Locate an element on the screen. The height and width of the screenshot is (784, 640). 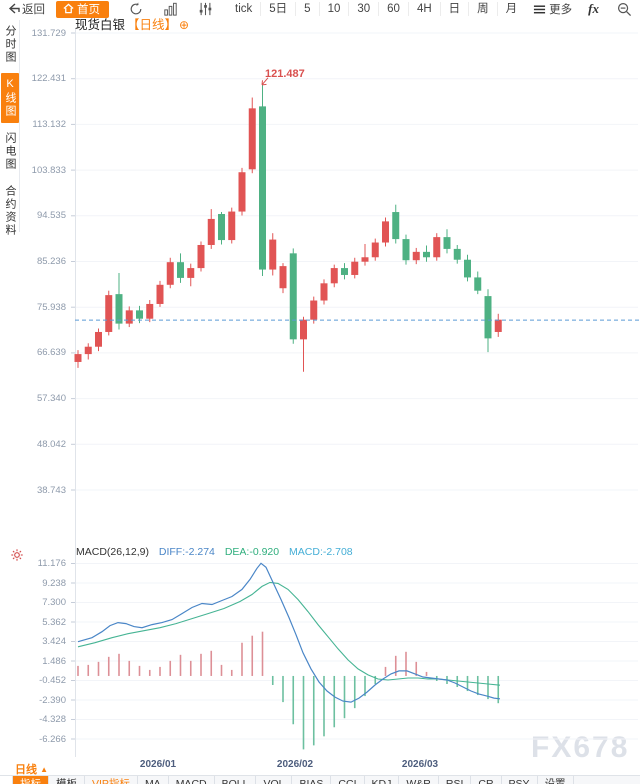
triangle-up-icon: ▲ is located at coordinates (44, 769).